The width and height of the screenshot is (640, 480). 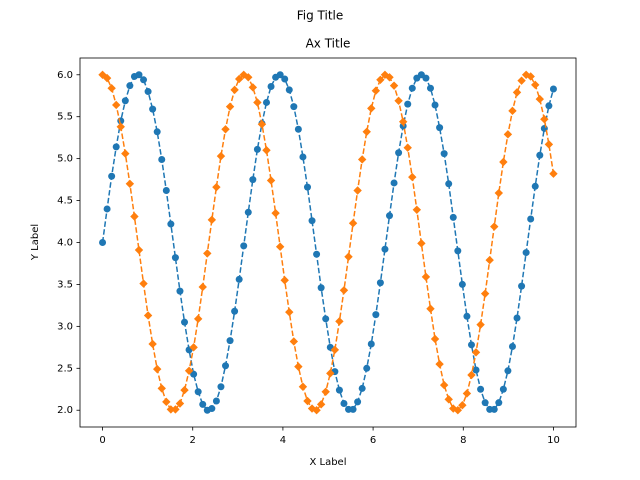 What do you see at coordinates (193, 440) in the screenshot?
I see `x-tick-label: 2` at bounding box center [193, 440].